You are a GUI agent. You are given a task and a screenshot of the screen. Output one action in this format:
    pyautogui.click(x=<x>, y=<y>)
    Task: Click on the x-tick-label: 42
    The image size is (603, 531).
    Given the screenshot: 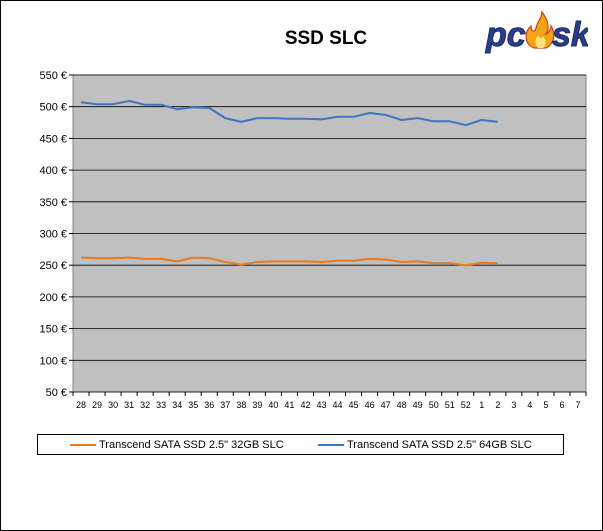 What is the action you would take?
    pyautogui.click(x=305, y=405)
    